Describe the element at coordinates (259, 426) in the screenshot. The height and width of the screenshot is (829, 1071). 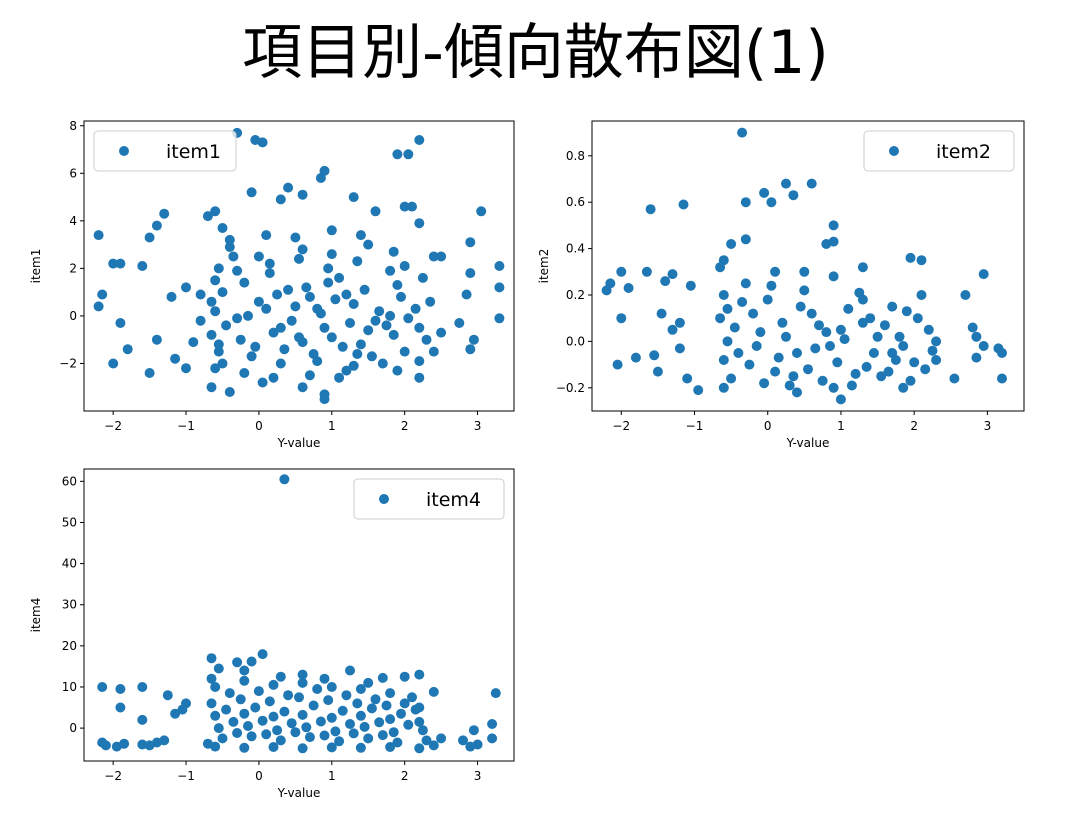
I see `x-tick-label: 0` at that location.